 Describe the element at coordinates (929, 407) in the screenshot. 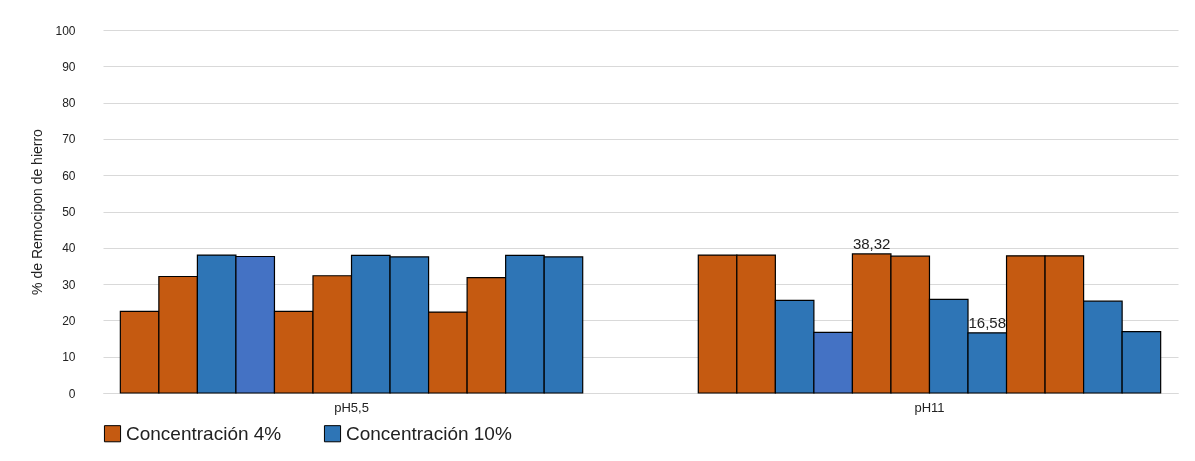

I see `x-tick-label: pH11` at that location.